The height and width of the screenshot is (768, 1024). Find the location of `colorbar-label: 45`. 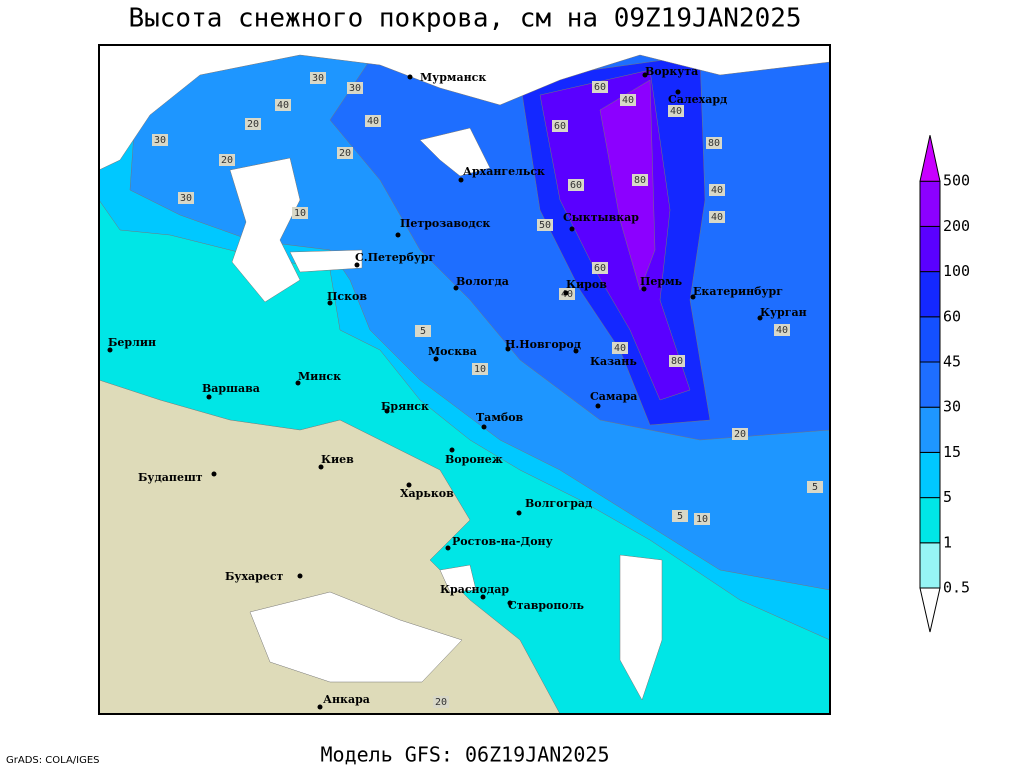

colorbar-label: 45 is located at coordinates (952, 362).